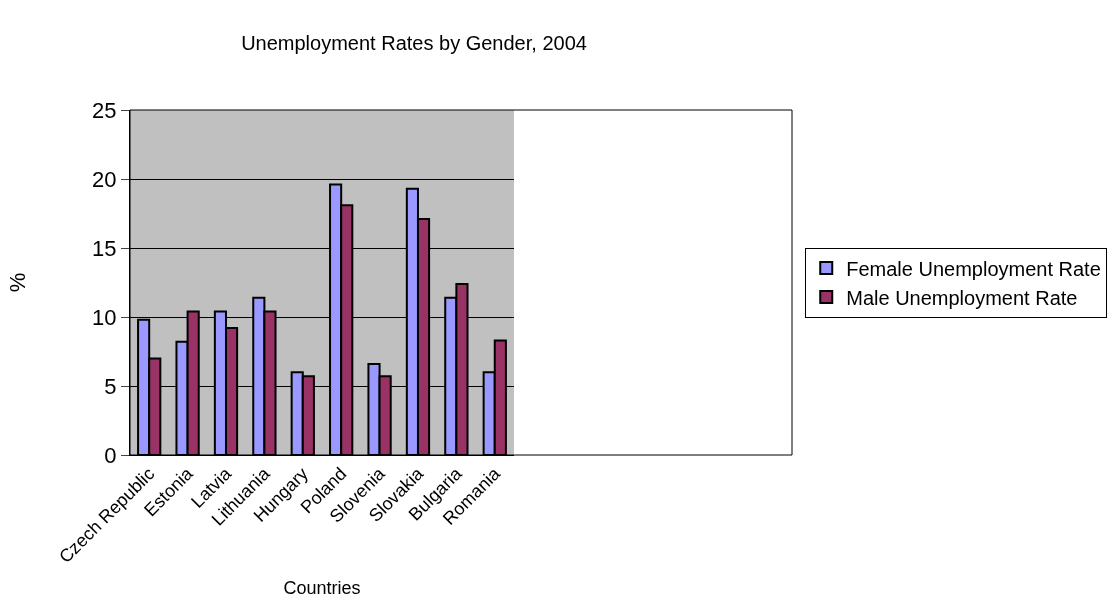 The image size is (1119, 607). Describe the element at coordinates (104, 248) in the screenshot. I see `y-tick-label: 15` at that location.